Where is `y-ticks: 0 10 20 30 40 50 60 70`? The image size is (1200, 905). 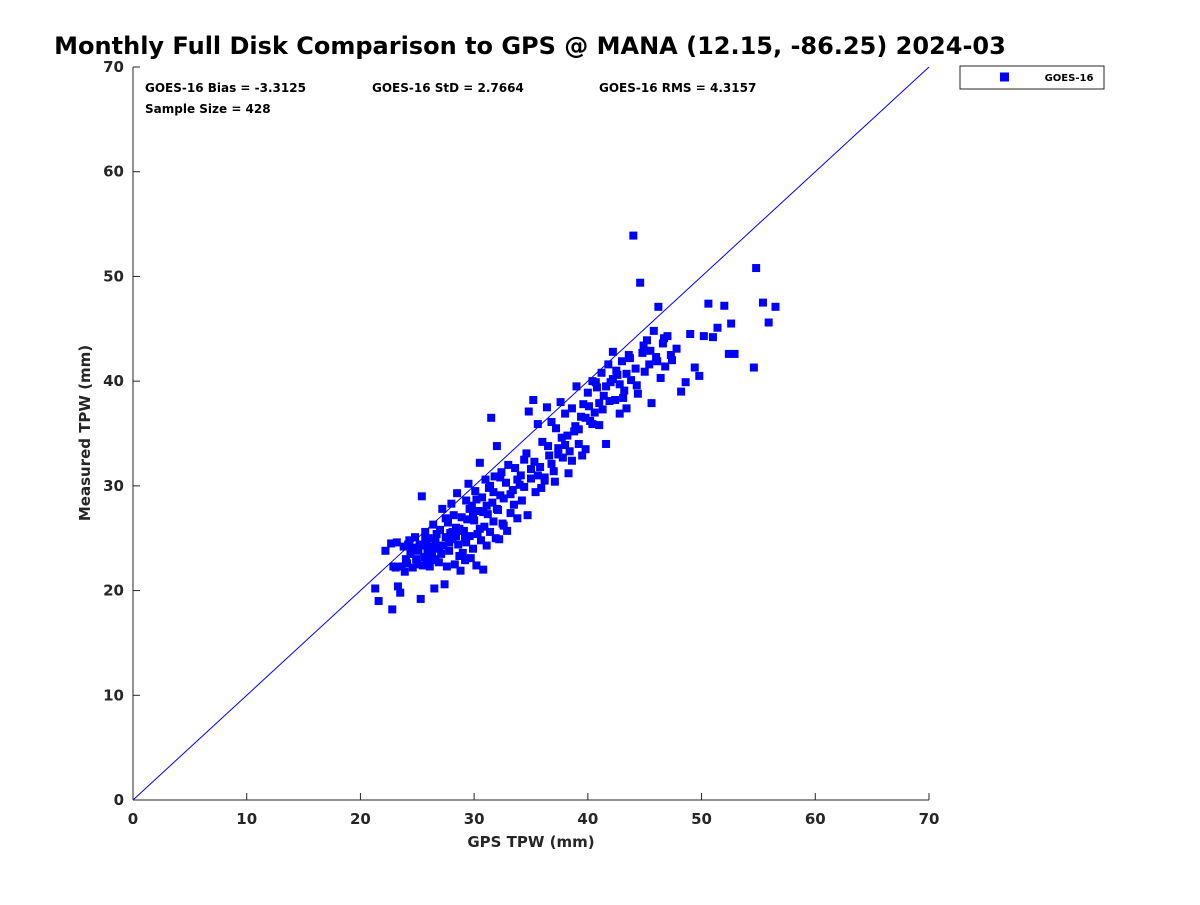 y-ticks: 0 10 20 30 40 50 60 70 is located at coordinates (121, 433).